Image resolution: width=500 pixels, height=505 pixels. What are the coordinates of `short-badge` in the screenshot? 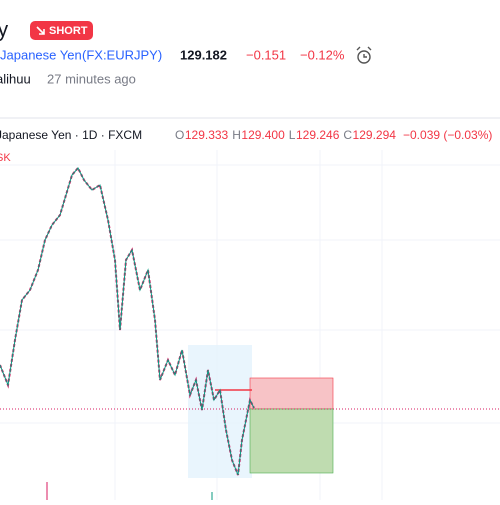 It's located at (61, 30).